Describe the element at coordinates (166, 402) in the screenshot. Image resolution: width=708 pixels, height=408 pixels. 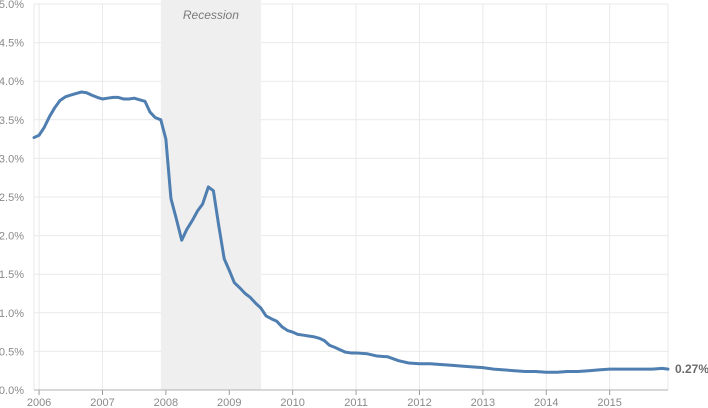
I see `x-tick-label: 2008` at that location.